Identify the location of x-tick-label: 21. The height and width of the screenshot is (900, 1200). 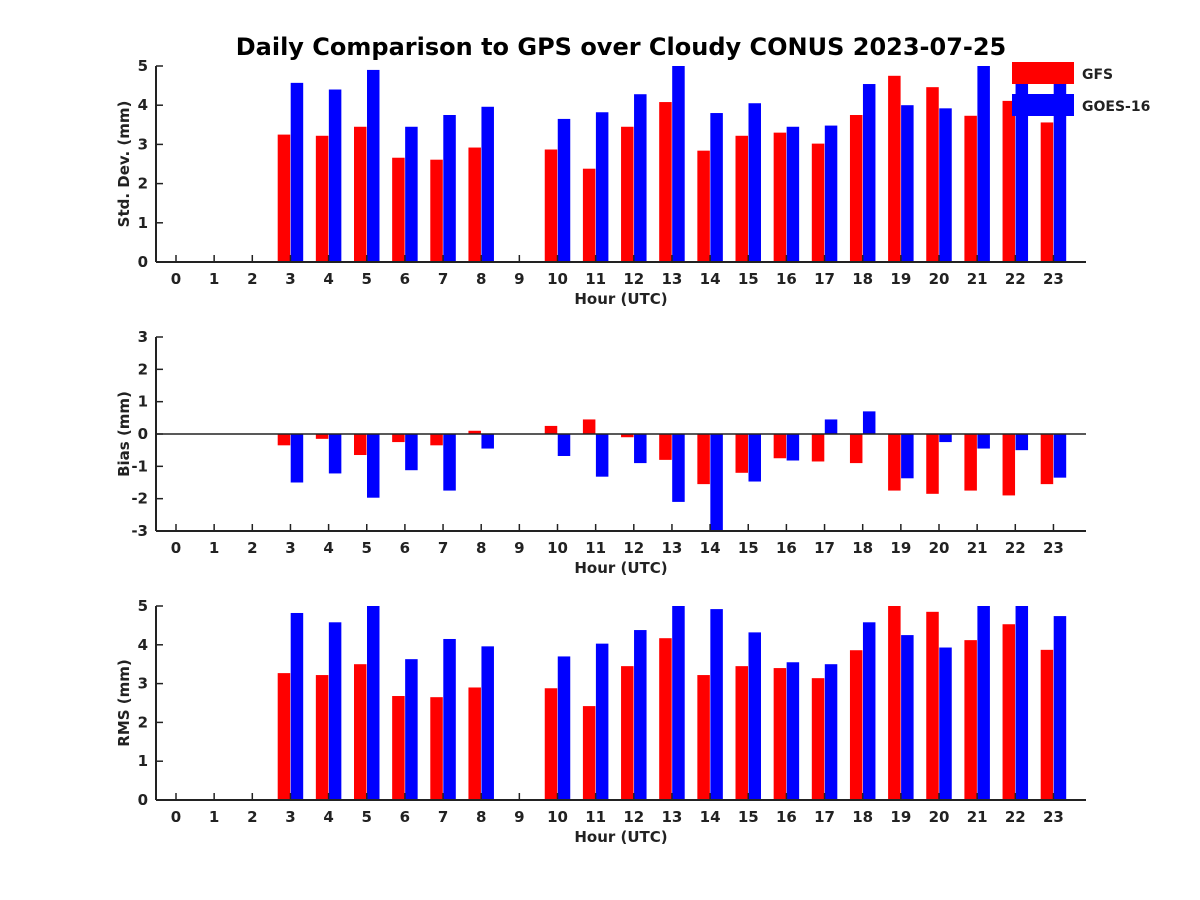
(977, 279).